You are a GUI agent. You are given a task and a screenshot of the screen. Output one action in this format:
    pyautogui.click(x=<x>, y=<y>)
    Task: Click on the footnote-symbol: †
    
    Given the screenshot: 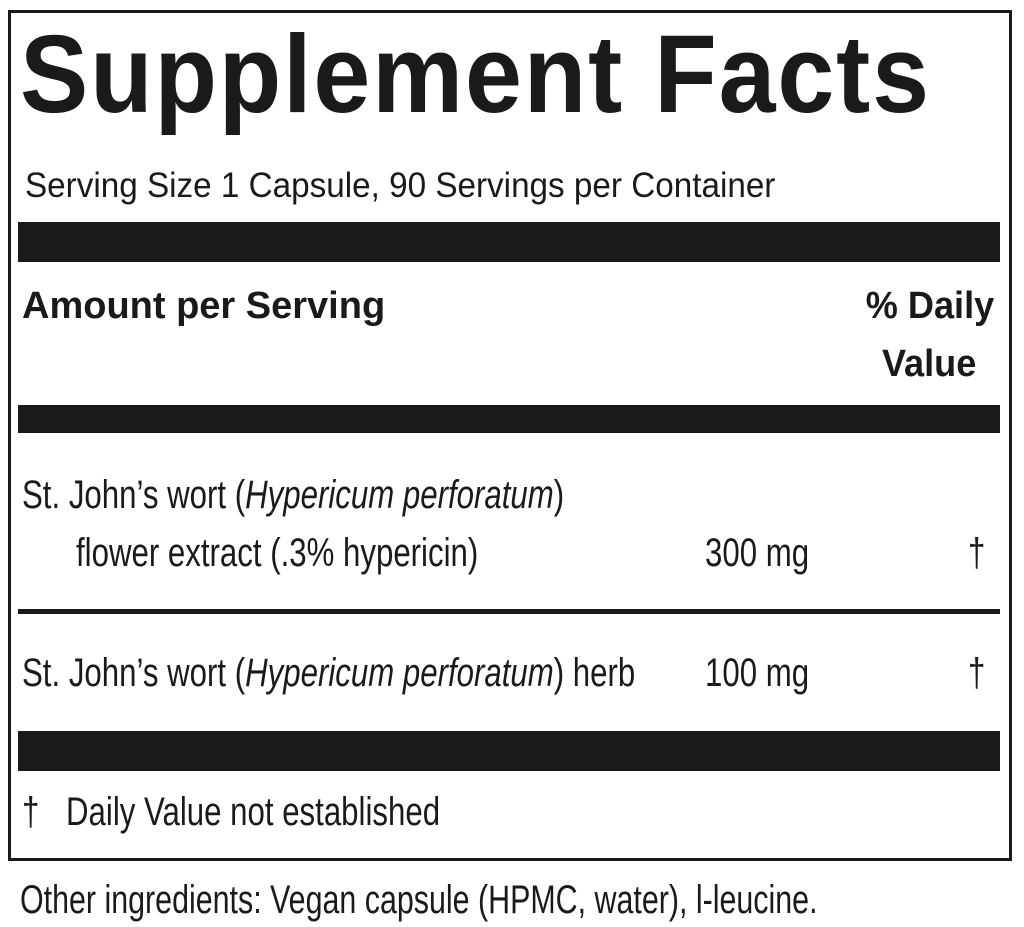 What is the action you would take?
    pyautogui.click(x=31, y=812)
    